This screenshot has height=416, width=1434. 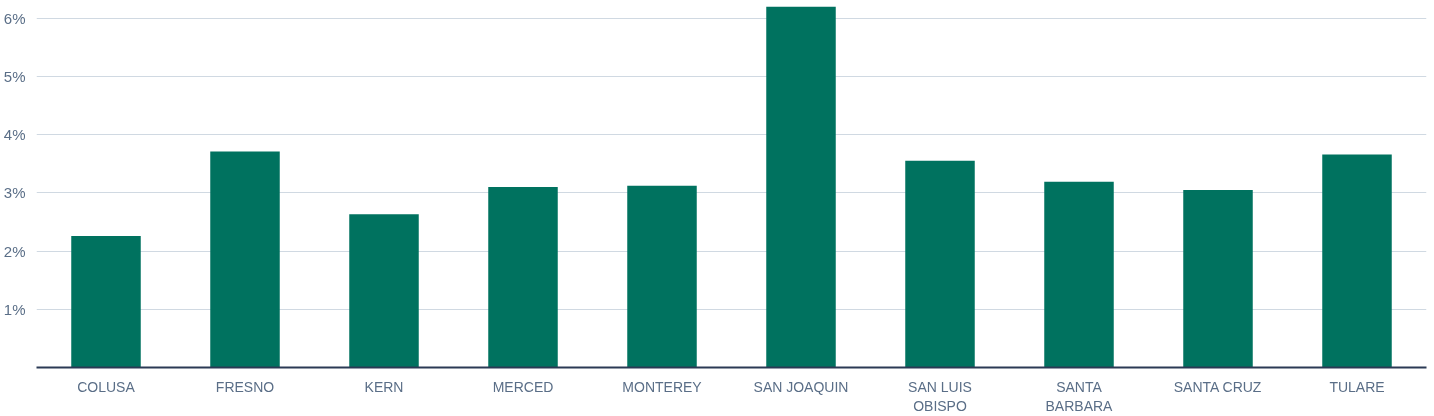 I want to click on y-tick-label: 3%, so click(x=14, y=193).